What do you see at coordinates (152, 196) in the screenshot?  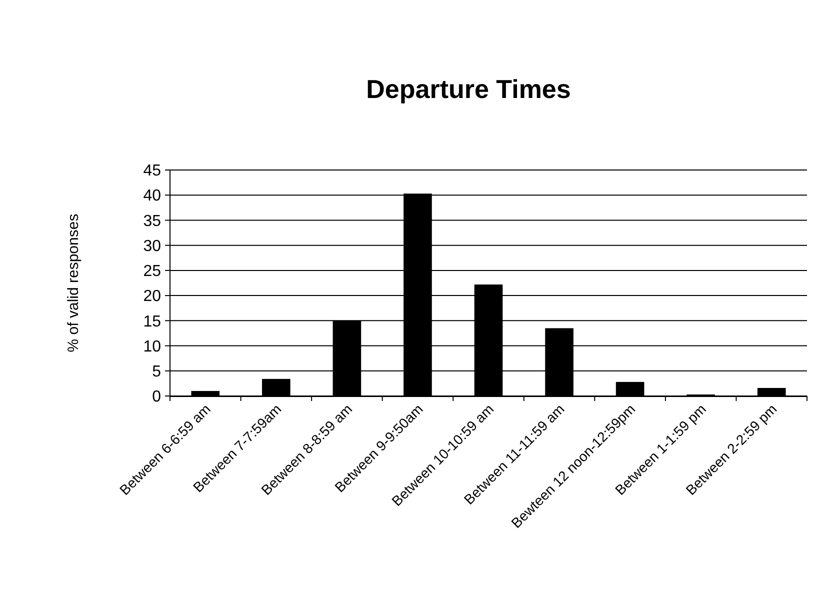 I see `y-tick-label: 40` at bounding box center [152, 196].